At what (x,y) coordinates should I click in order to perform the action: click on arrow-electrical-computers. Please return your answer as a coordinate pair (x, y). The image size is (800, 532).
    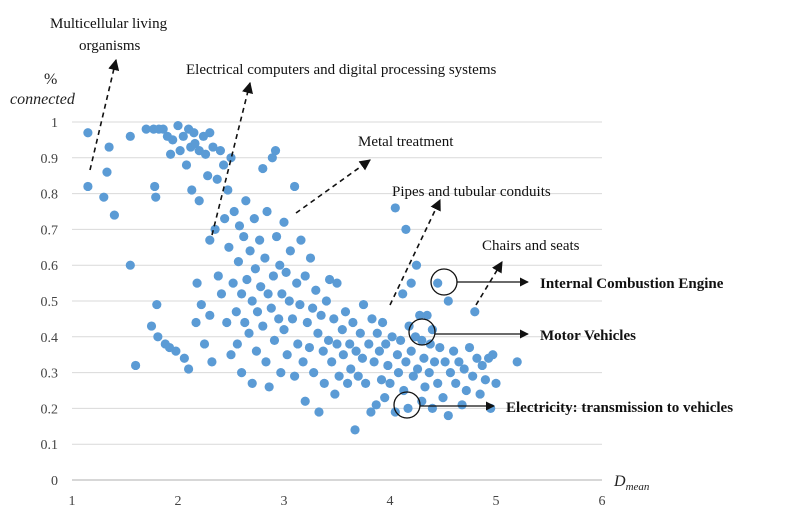
    Looking at the image, I should click on (232, 158).